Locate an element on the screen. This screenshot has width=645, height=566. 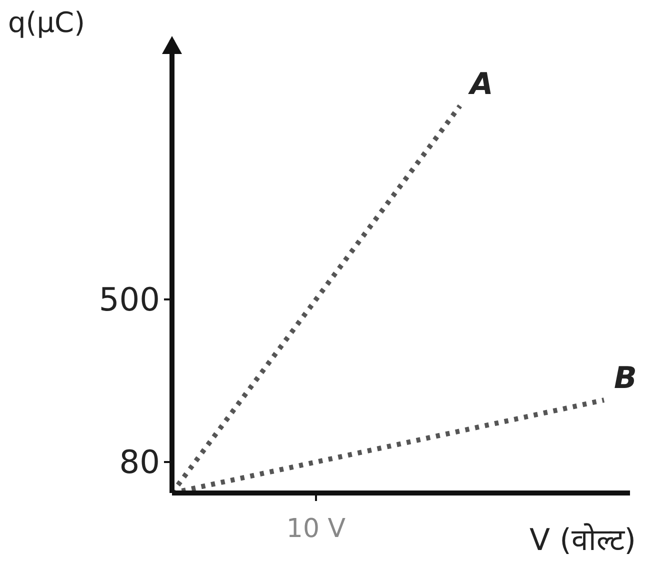
x-tick-label: 10 V is located at coordinates (316, 529).